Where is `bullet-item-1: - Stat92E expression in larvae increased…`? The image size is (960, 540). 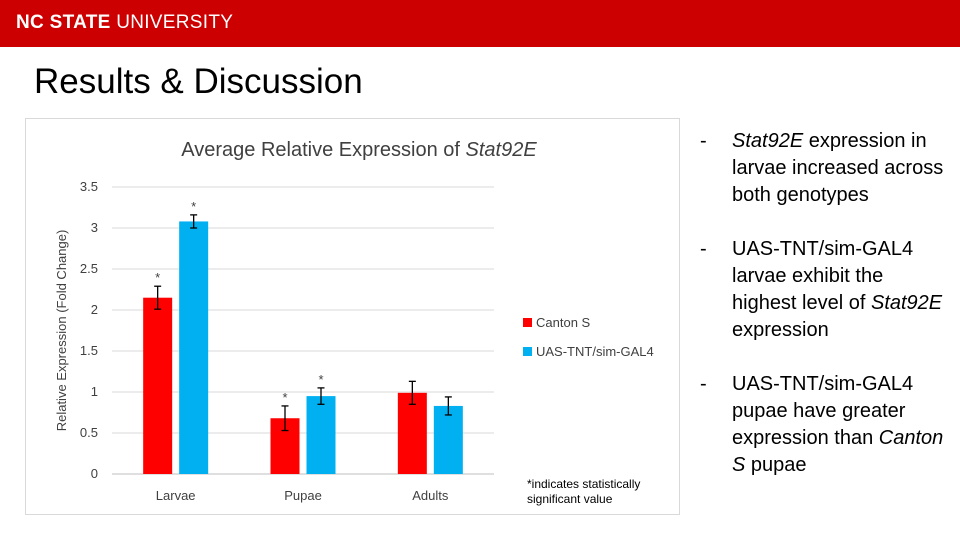 bullet-item-1: - Stat92E expression in larvae increased… is located at coordinates (825, 168).